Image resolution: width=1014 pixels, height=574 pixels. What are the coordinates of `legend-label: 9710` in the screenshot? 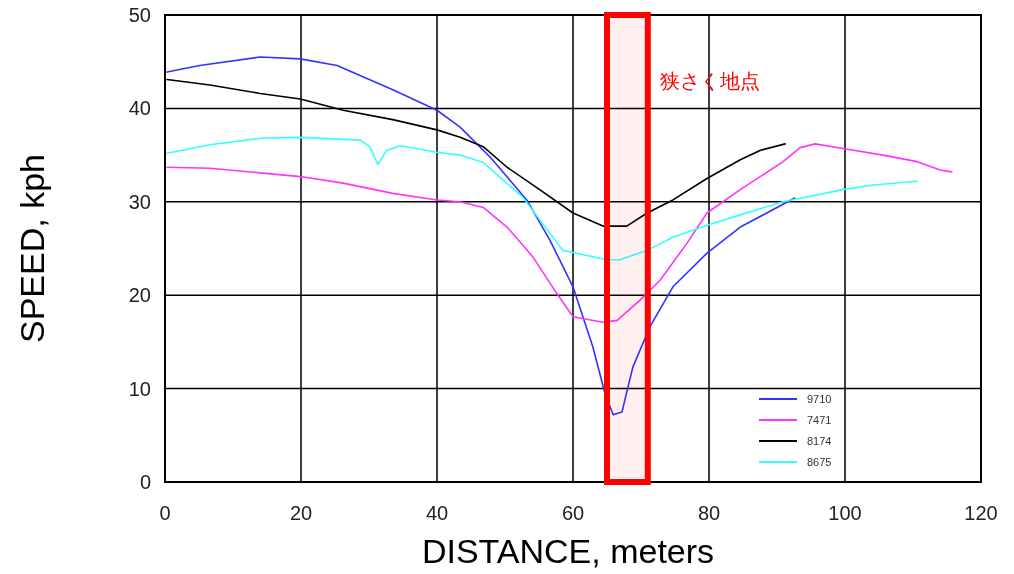 It's located at (819, 399).